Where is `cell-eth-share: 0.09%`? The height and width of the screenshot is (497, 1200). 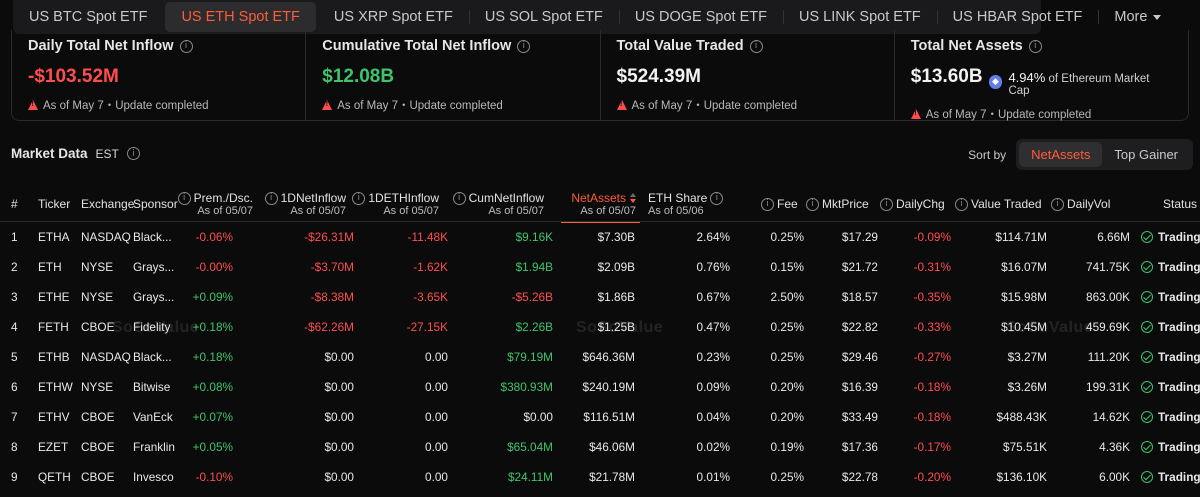
cell-eth-share: 0.09% is located at coordinates (713, 387).